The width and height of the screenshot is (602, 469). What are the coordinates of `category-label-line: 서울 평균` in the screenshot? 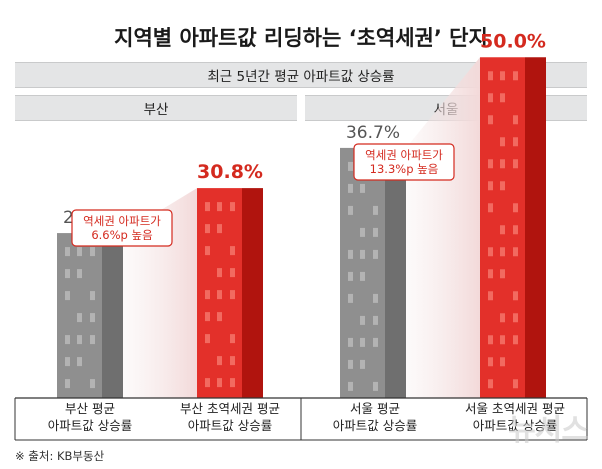 It's located at (375, 408).